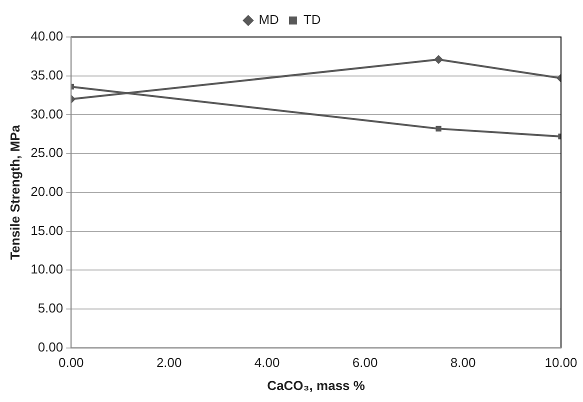 The height and width of the screenshot is (402, 583). I want to click on y-tick-label: 30.00, so click(47, 114).